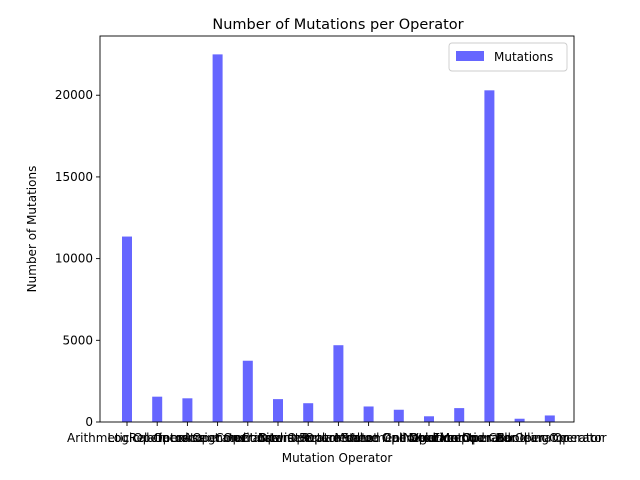  I want to click on x-tick-label: Negation Operator, so click(459, 438).